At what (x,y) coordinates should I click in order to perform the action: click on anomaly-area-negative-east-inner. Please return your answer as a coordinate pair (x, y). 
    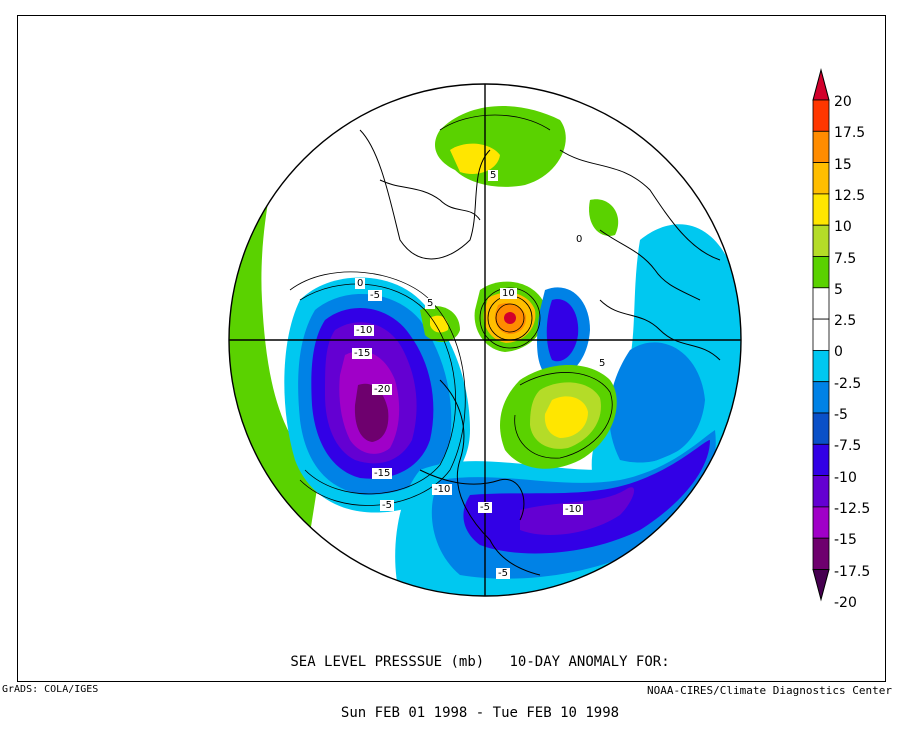
    Looking at the image, I should click on (657, 402).